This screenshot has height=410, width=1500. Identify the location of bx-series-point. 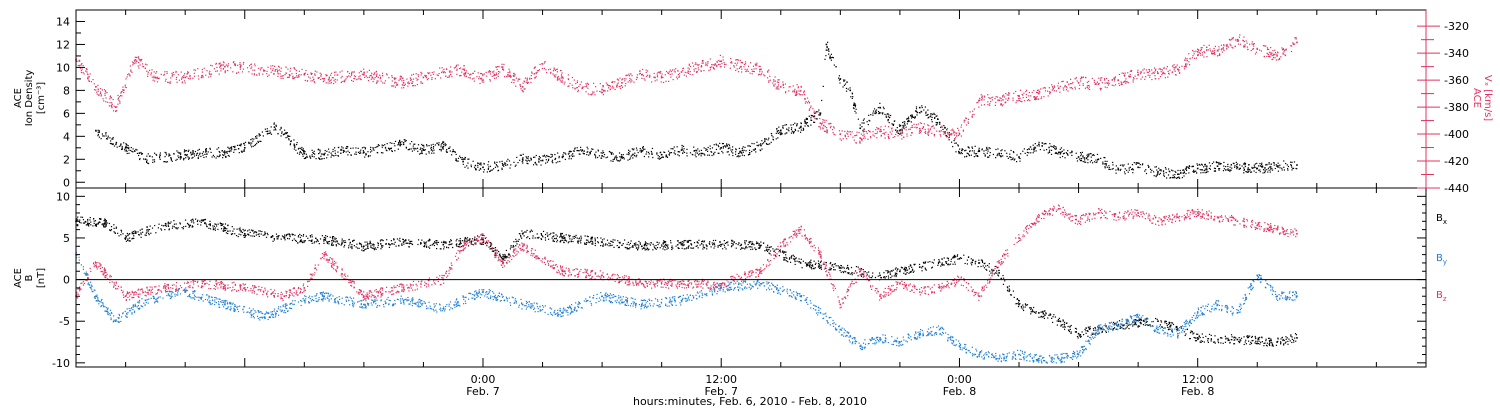
(761, 245).